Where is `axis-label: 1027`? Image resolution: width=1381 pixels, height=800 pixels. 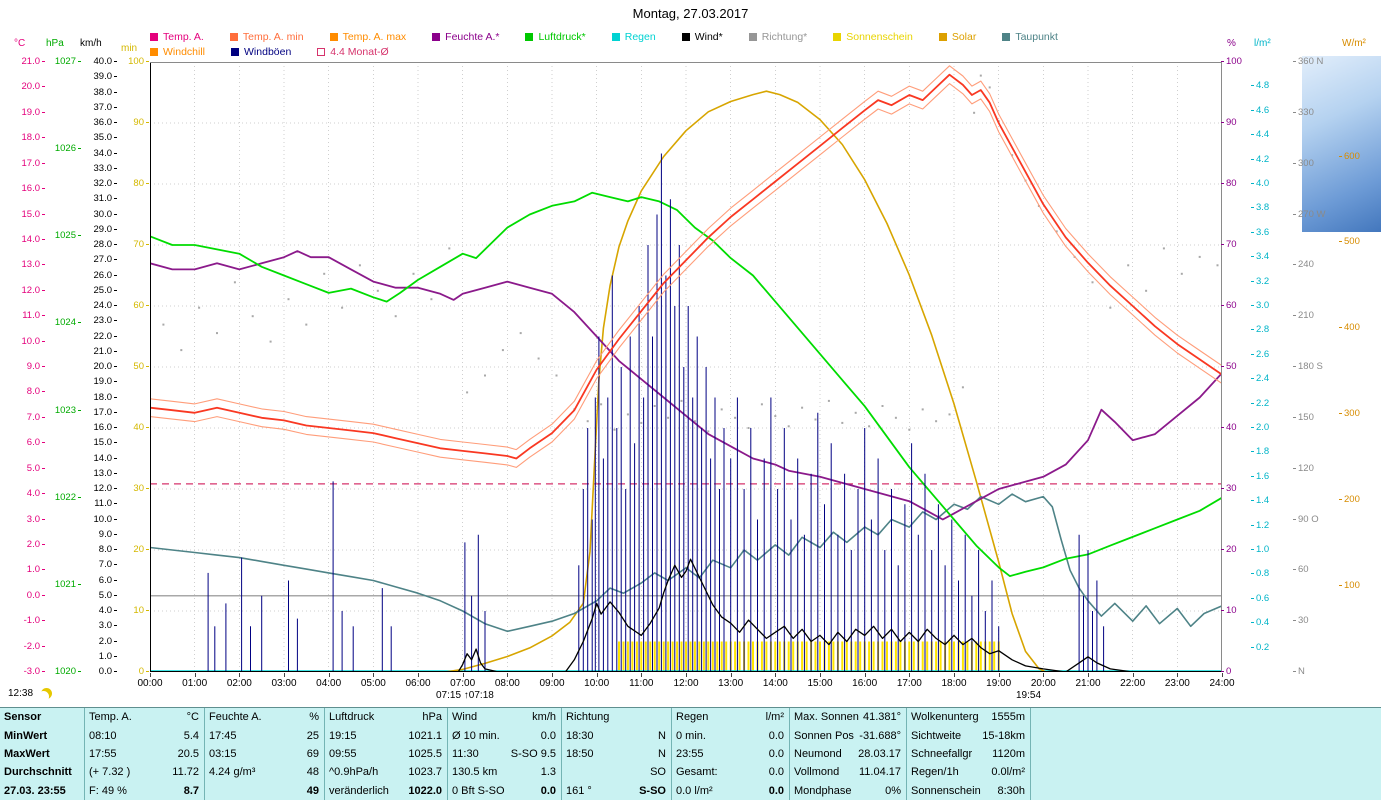 axis-label: 1027 is located at coordinates (61, 62).